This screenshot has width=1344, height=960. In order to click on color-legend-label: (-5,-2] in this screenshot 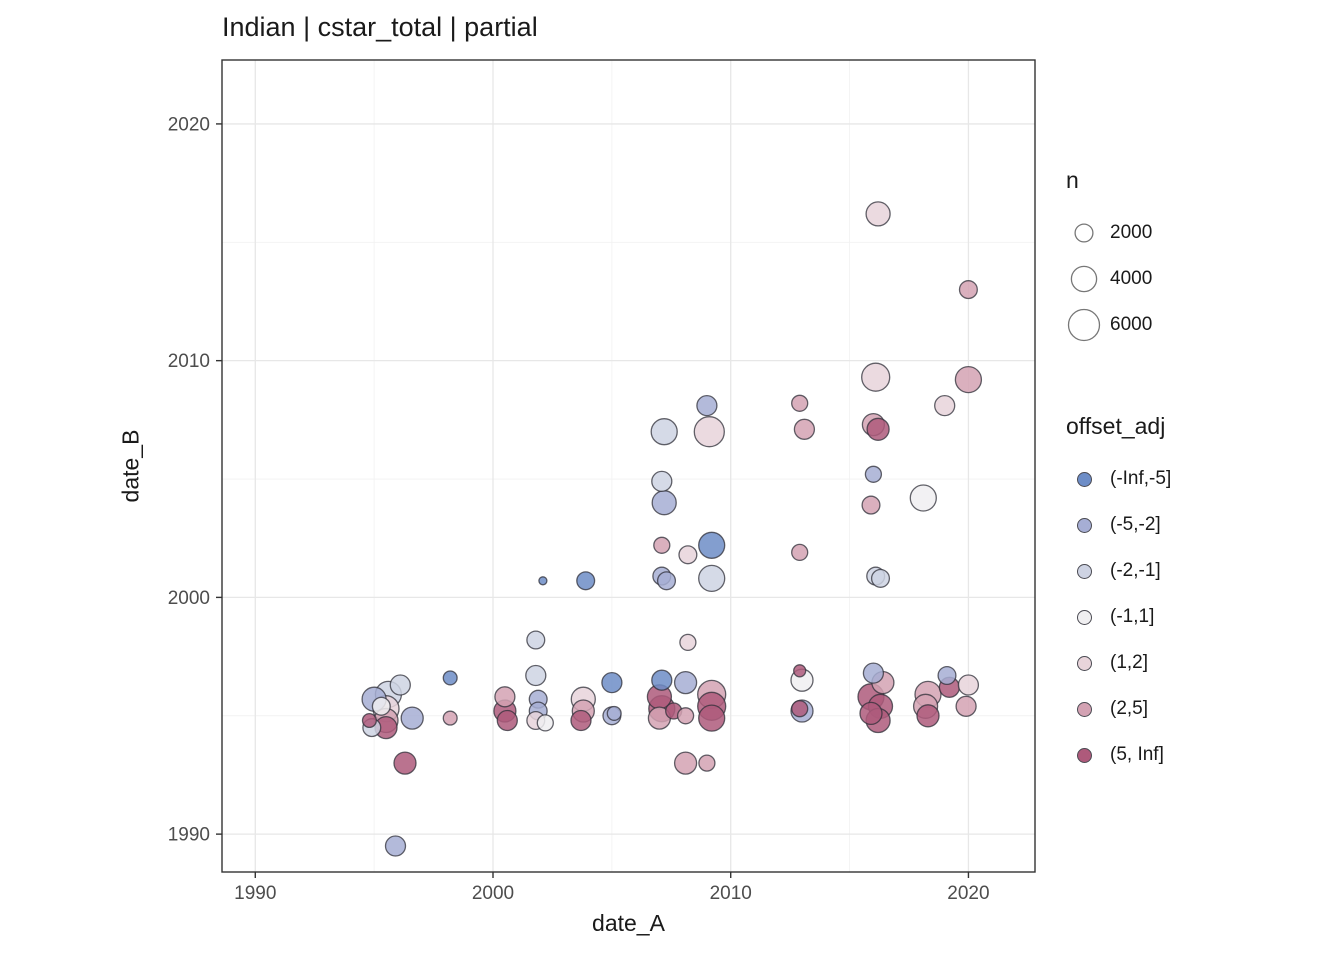, I will do `click(1135, 524)`.